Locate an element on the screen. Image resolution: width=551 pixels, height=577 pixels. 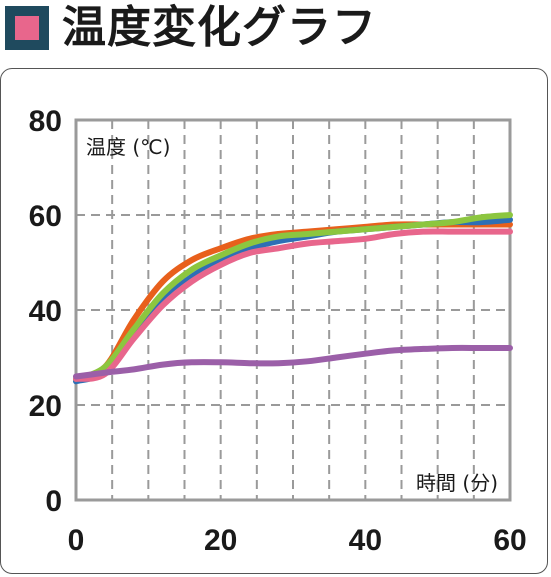
title-marker-icon is located at coordinates (27, 28).